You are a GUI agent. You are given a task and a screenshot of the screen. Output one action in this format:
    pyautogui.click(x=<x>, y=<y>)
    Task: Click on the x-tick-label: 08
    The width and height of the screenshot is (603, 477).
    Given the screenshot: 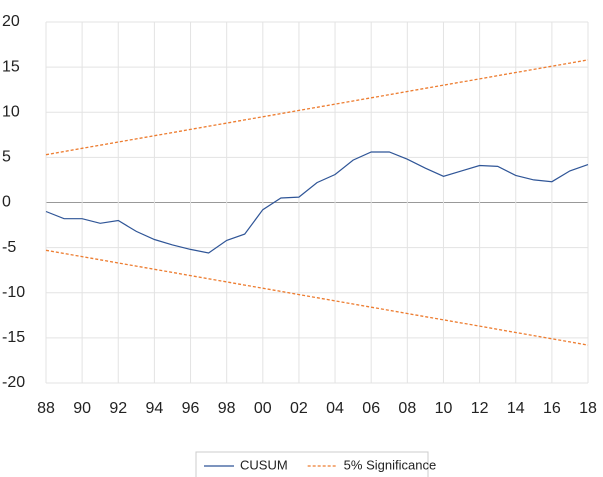 What is the action you would take?
    pyautogui.click(x=407, y=408)
    